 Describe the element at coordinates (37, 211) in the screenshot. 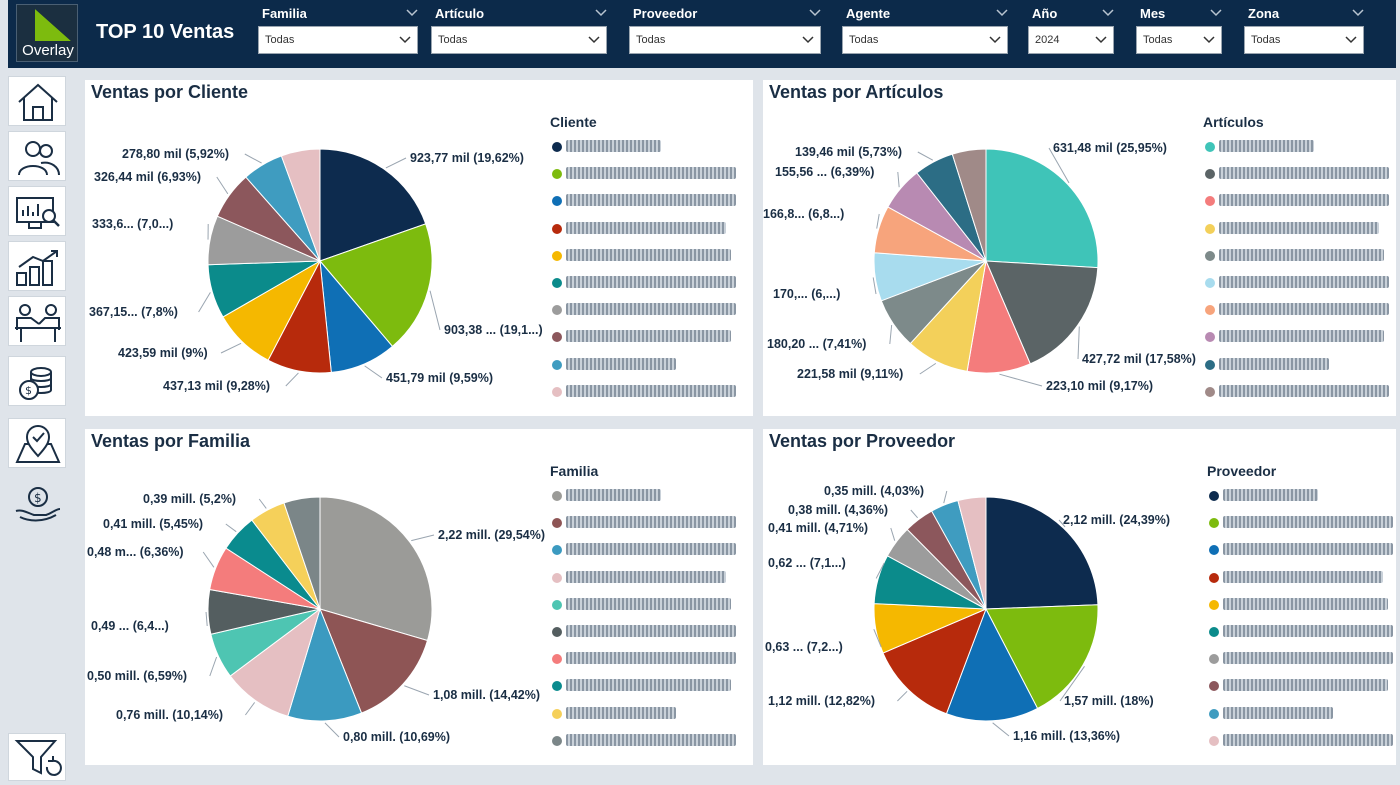

I see `monitor-chart-icon` at that location.